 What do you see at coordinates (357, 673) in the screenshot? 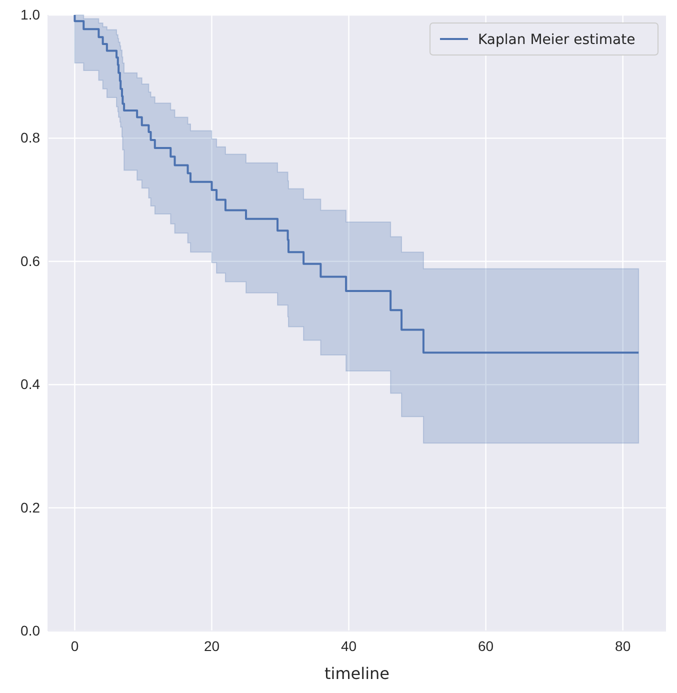
I see `x-axis-title: timeline` at bounding box center [357, 673].